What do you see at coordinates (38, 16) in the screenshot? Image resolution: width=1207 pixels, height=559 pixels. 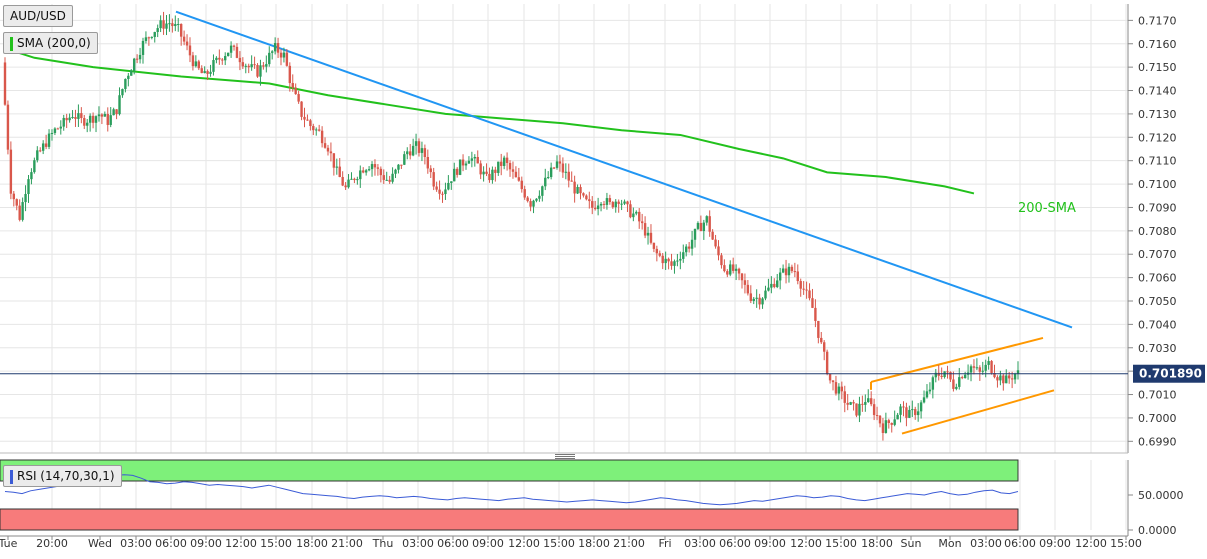 I see `symbol-label: AUD/USD` at bounding box center [38, 16].